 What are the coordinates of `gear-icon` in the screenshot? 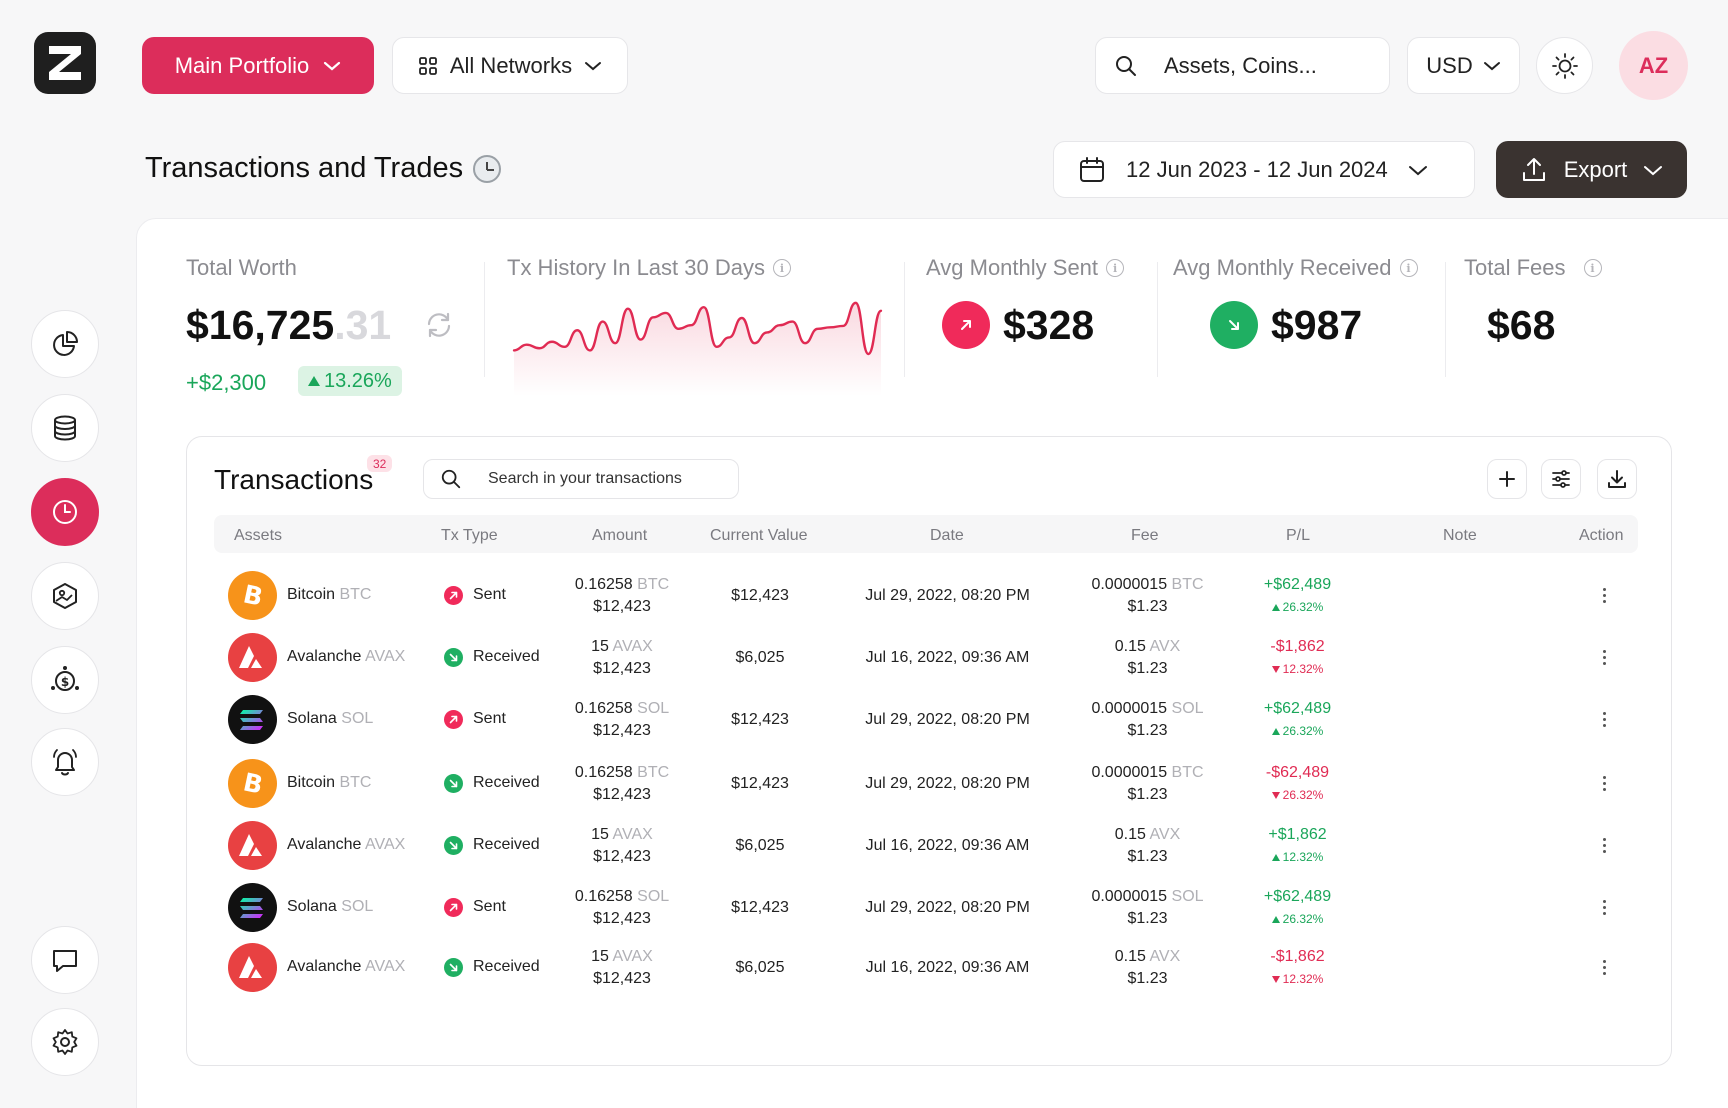 It's located at (65, 1042).